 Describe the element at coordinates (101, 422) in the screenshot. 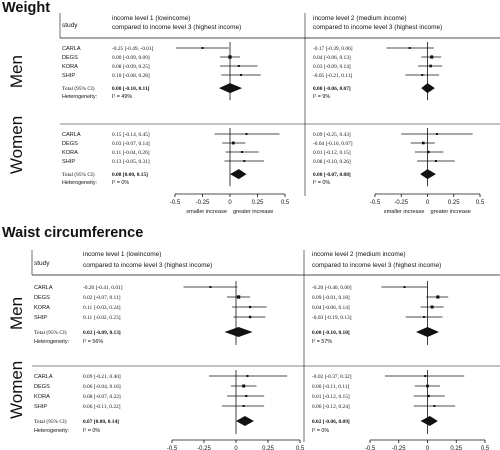

I see `total-estimate: 0.07 [0.00, 0.14]` at that location.